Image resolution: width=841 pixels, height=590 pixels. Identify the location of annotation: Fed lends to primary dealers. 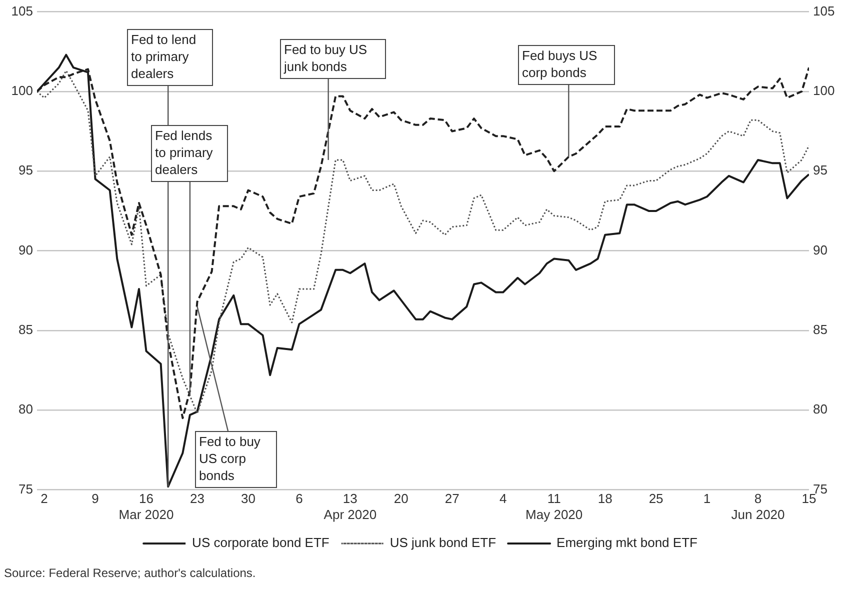
(189, 153).